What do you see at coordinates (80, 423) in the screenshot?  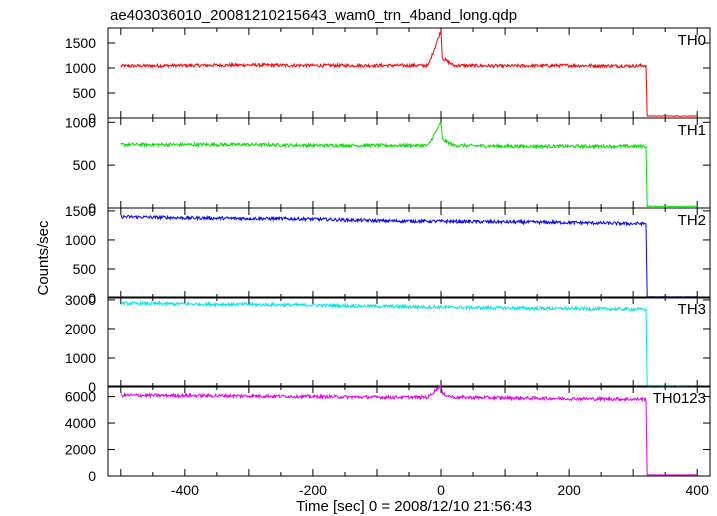 I see `y-tick-label: 4000` at bounding box center [80, 423].